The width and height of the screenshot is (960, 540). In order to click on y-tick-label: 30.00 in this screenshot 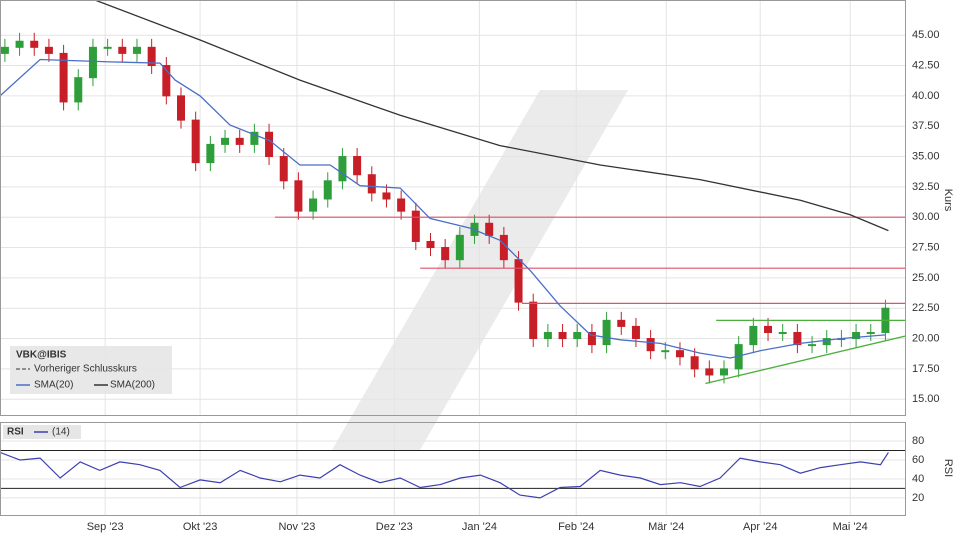, I will do `click(926, 217)`.